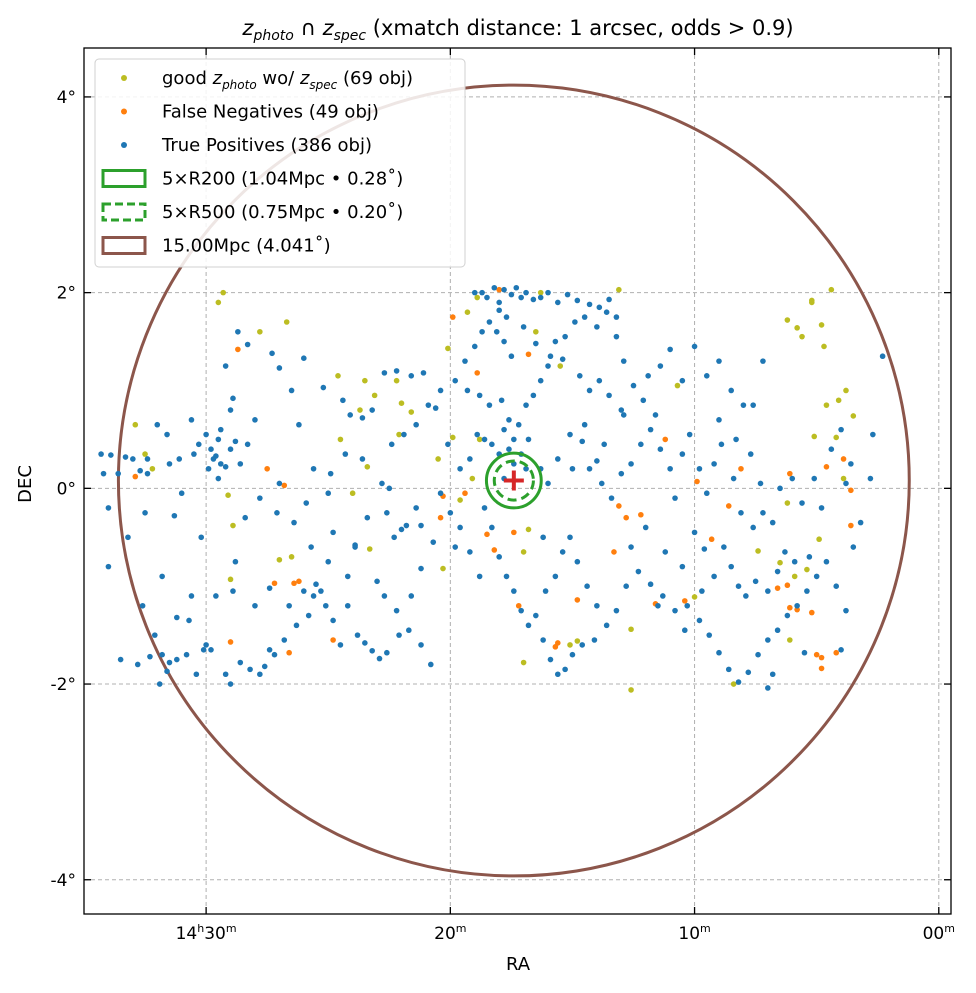 The width and height of the screenshot is (976, 993). I want to click on legend-label-tp: True Positives (386 obj), so click(266, 145).